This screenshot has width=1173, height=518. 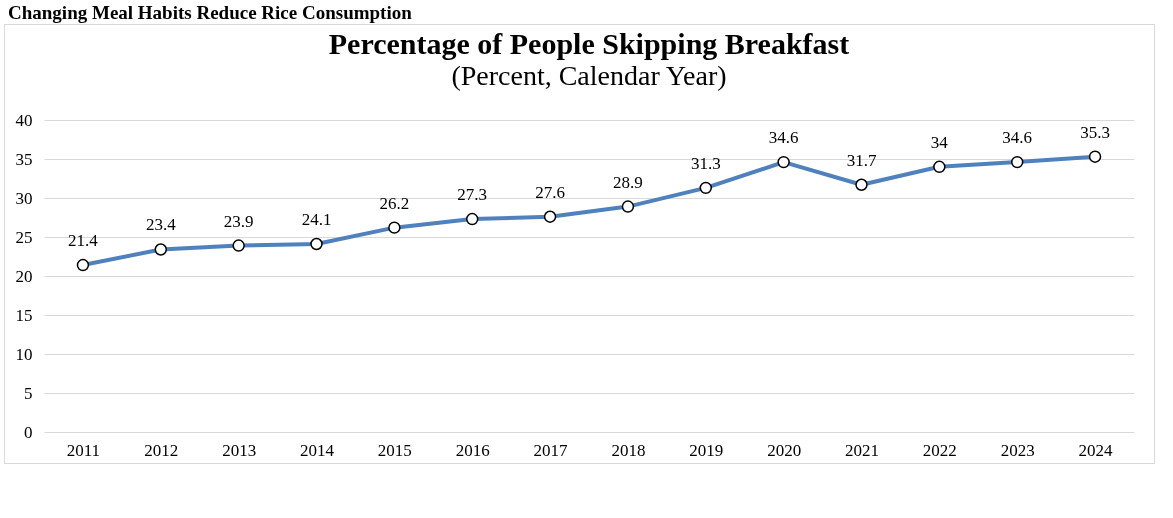 What do you see at coordinates (705, 163) in the screenshot?
I see `data-label: 31.3` at bounding box center [705, 163].